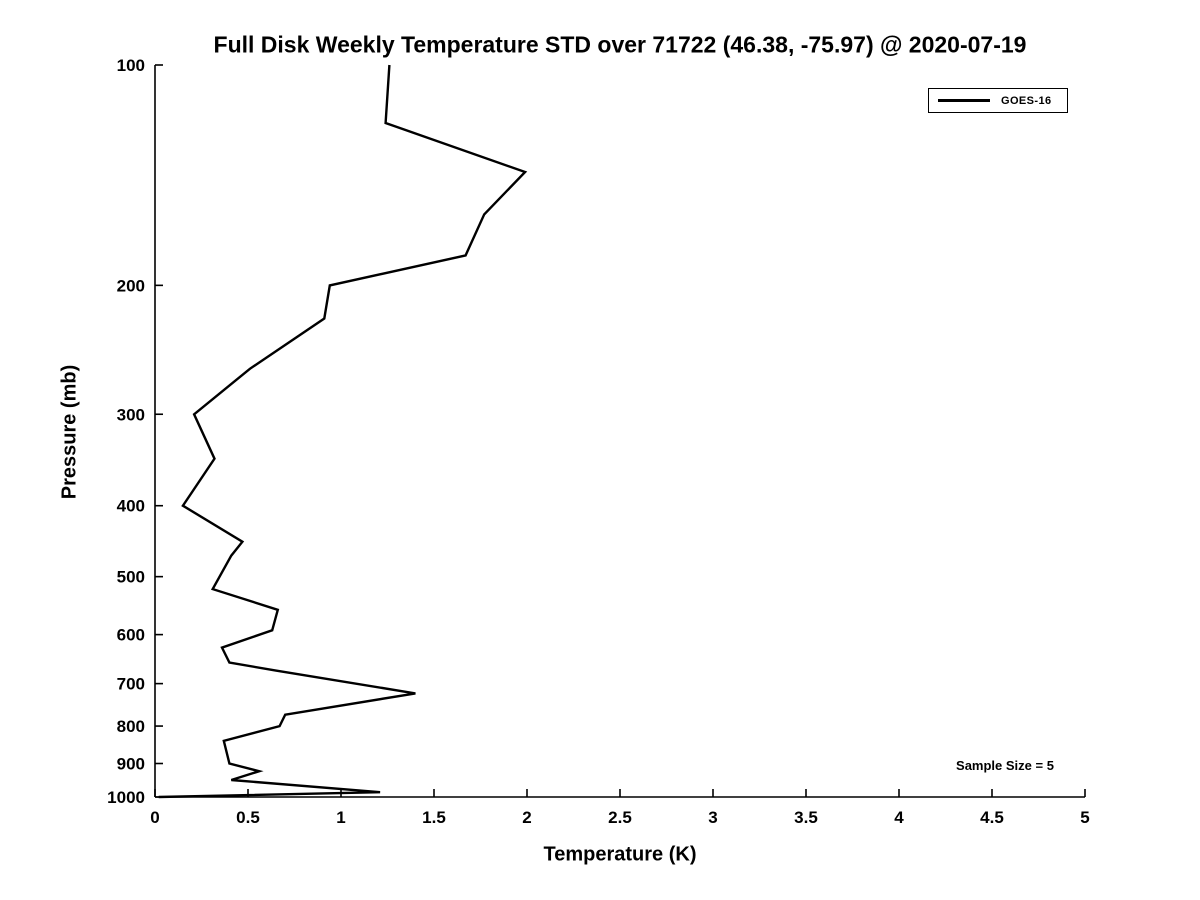 The image size is (1200, 900). What do you see at coordinates (1026, 100) in the screenshot?
I see `legend-entry-label: GOES-16` at bounding box center [1026, 100].